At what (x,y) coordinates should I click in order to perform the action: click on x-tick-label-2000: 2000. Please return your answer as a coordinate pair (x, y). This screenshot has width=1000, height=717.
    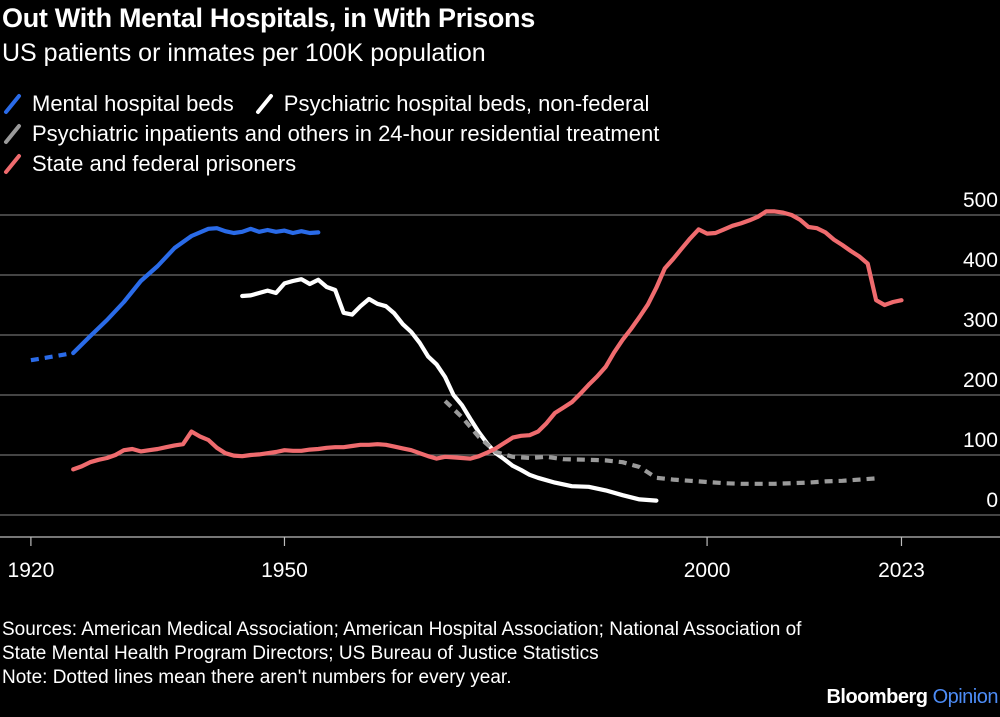
    Looking at the image, I should click on (707, 570).